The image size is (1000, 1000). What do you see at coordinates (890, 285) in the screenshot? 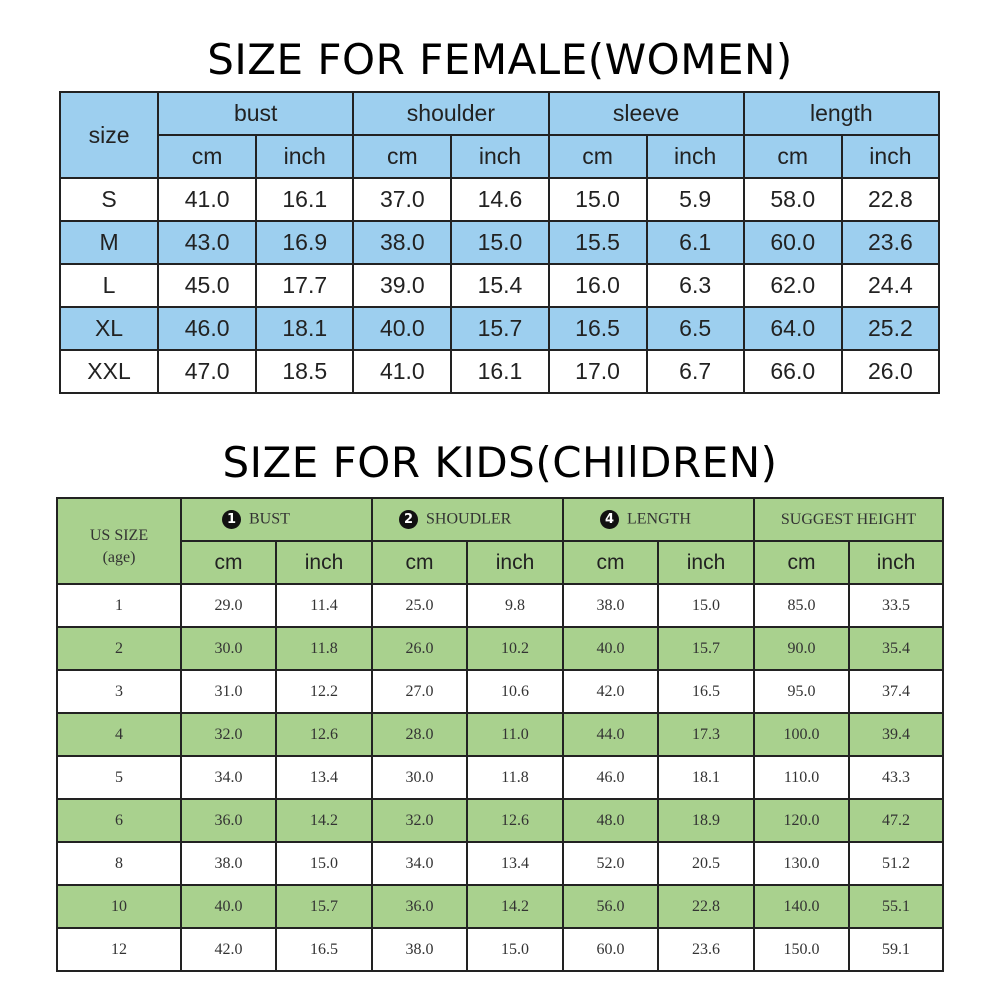
I see `value-cell: 24.4` at bounding box center [890, 285].